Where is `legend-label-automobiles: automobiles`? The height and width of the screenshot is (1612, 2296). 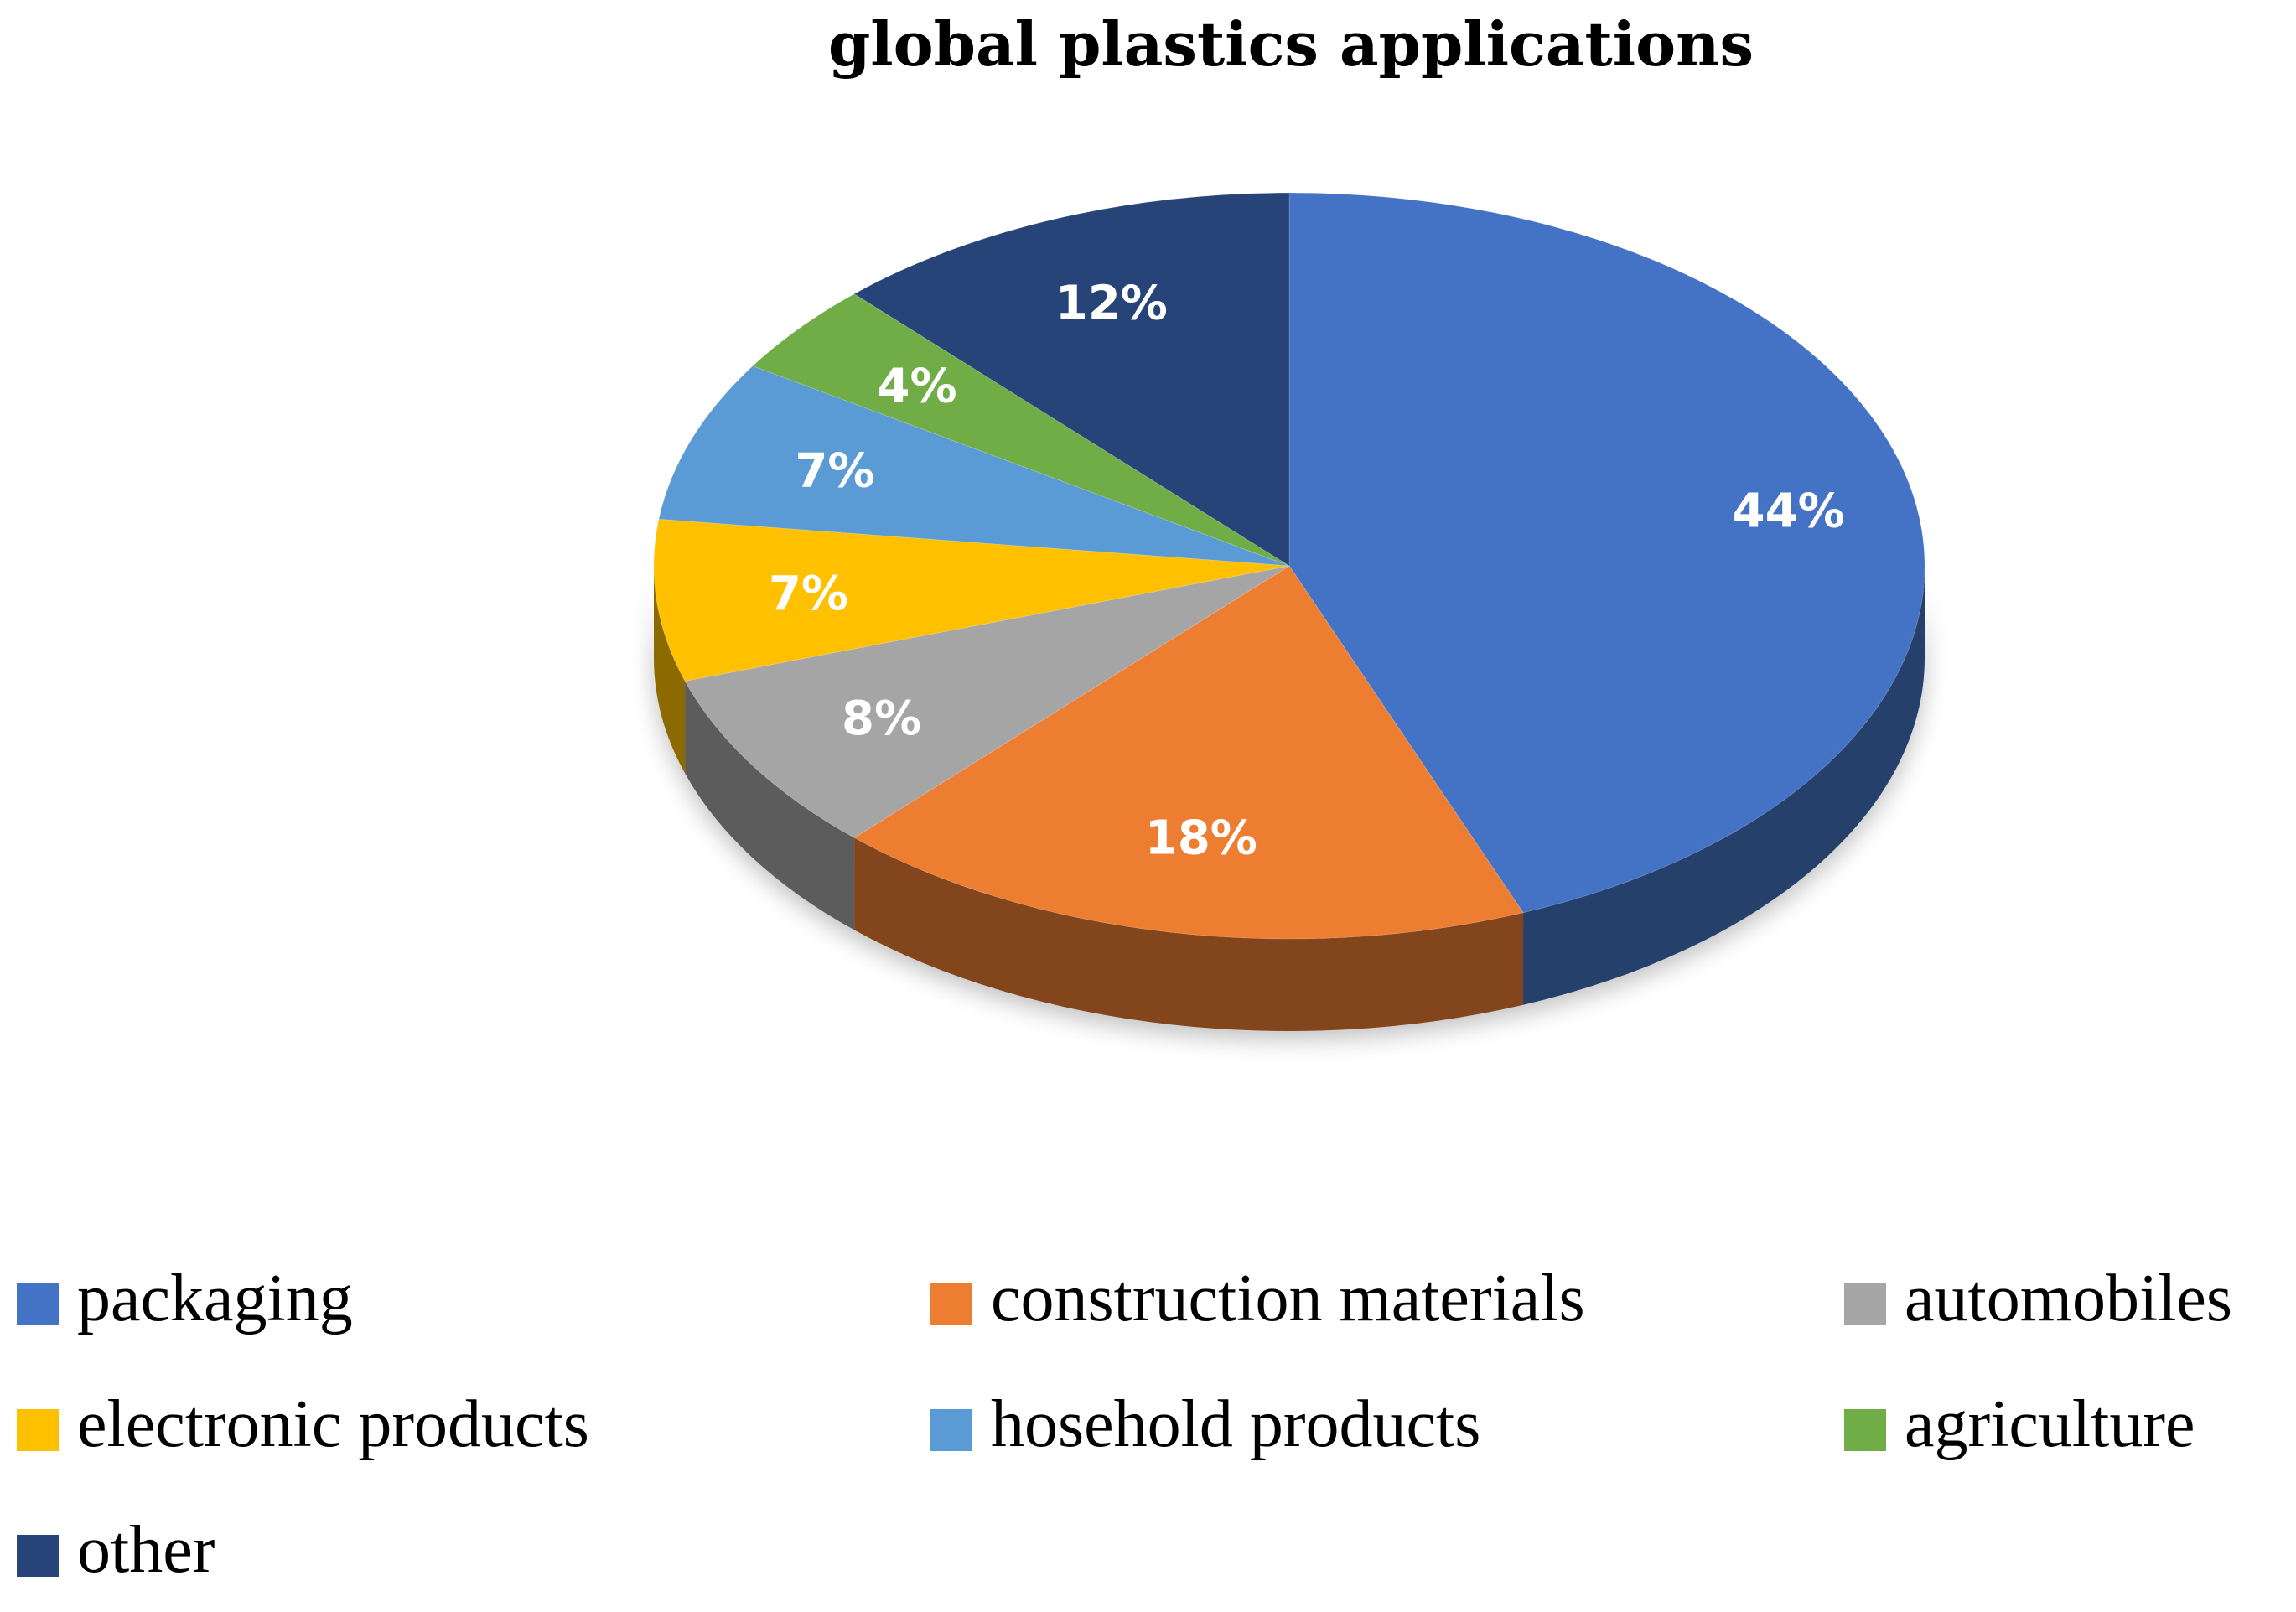
legend-label-automobiles: automobiles is located at coordinates (2068, 1299).